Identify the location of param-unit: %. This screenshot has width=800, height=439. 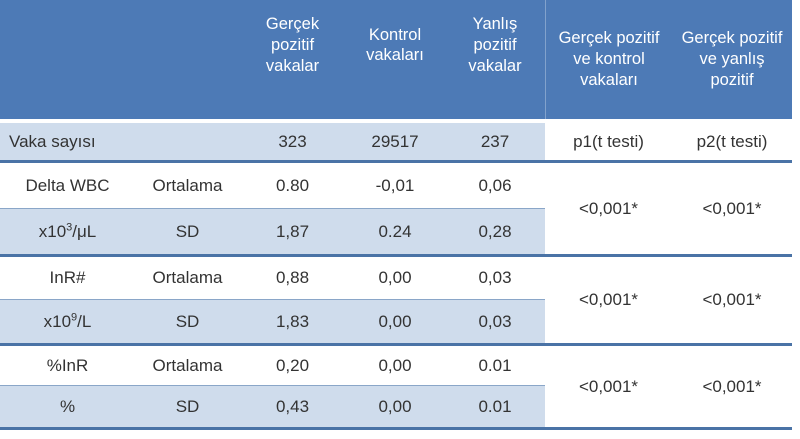
(67, 406).